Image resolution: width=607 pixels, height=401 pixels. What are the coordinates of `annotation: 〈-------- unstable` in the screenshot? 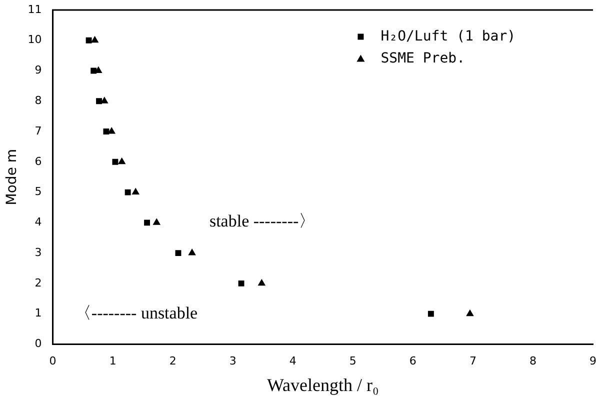 It's located at (136, 313).